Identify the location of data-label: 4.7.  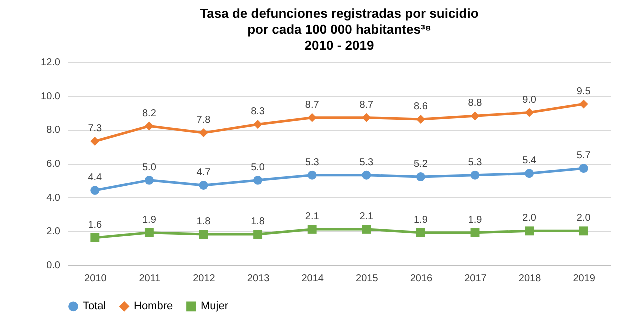
(204, 172).